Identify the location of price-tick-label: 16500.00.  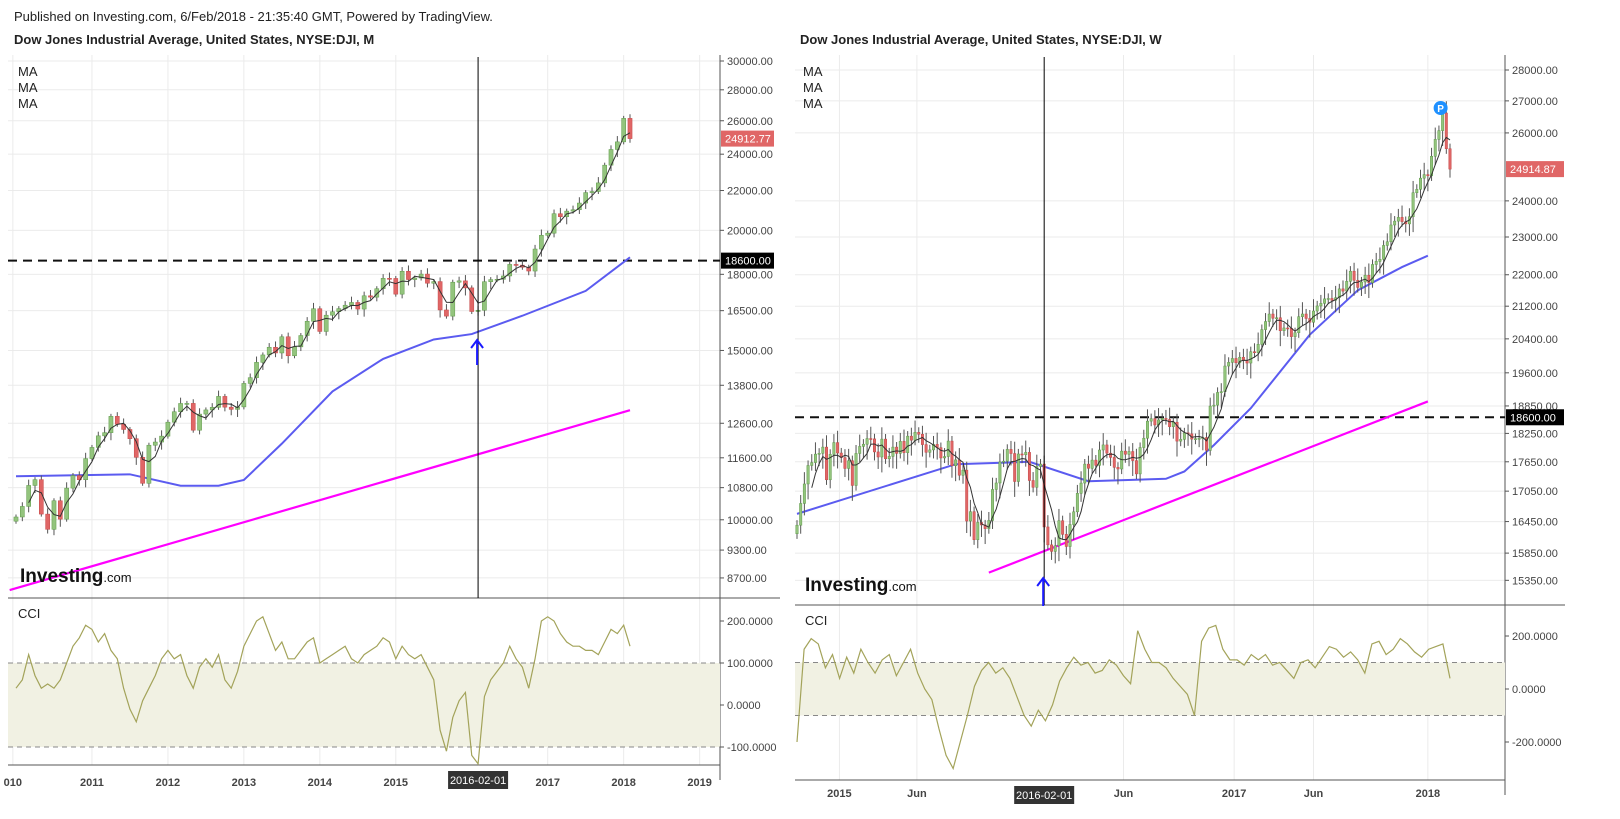
(750, 312).